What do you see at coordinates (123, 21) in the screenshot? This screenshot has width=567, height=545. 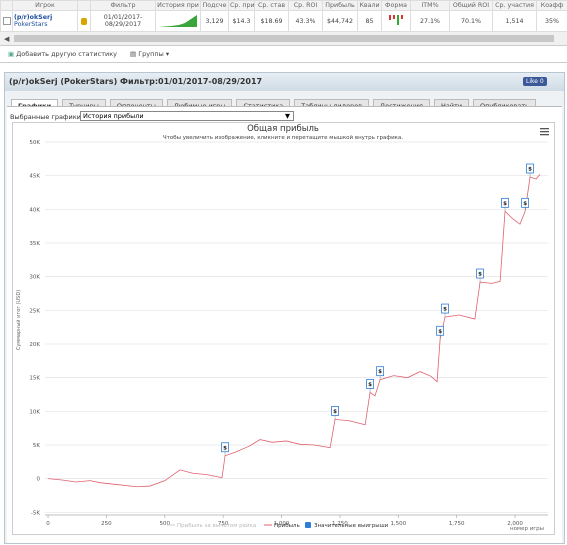 I see `filter: 01/01/2017-08/29/2017` at bounding box center [123, 21].